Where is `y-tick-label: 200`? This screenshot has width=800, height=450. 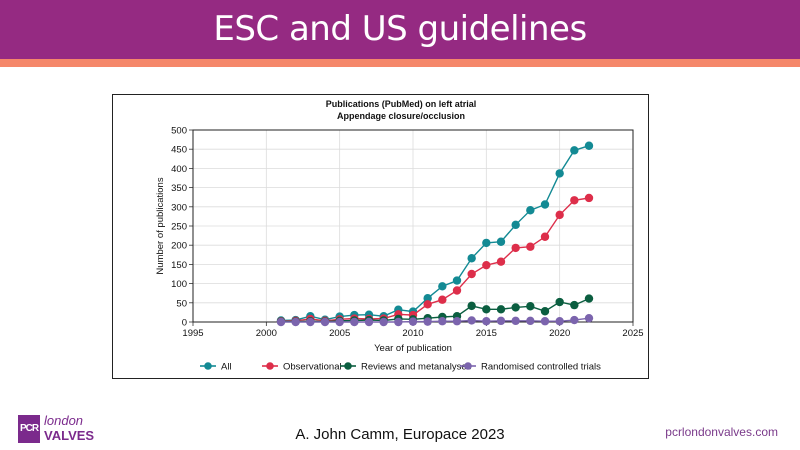
y-tick-label: 200 is located at coordinates (179, 246).